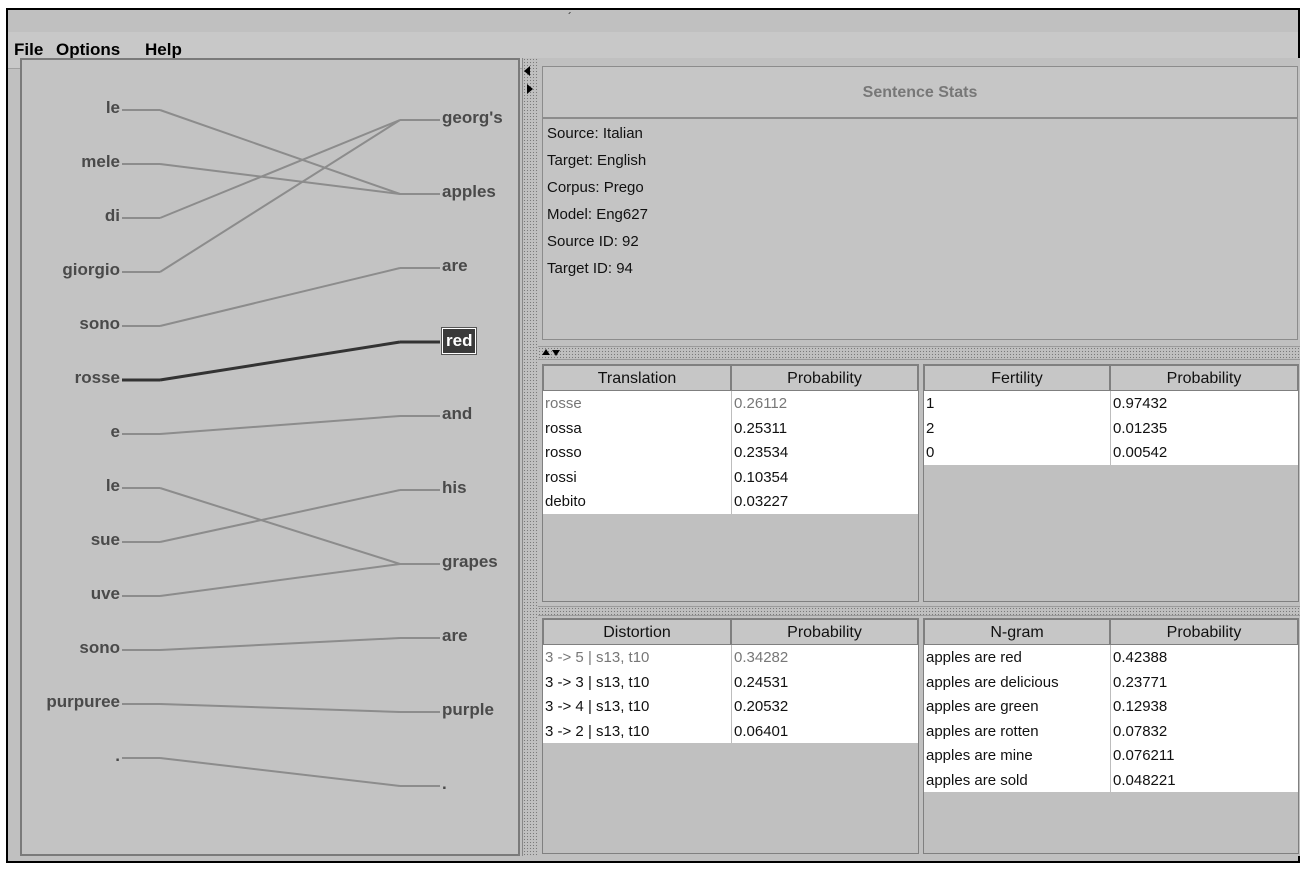  Describe the element at coordinates (468, 709) in the screenshot. I see `target-word: purple` at that location.